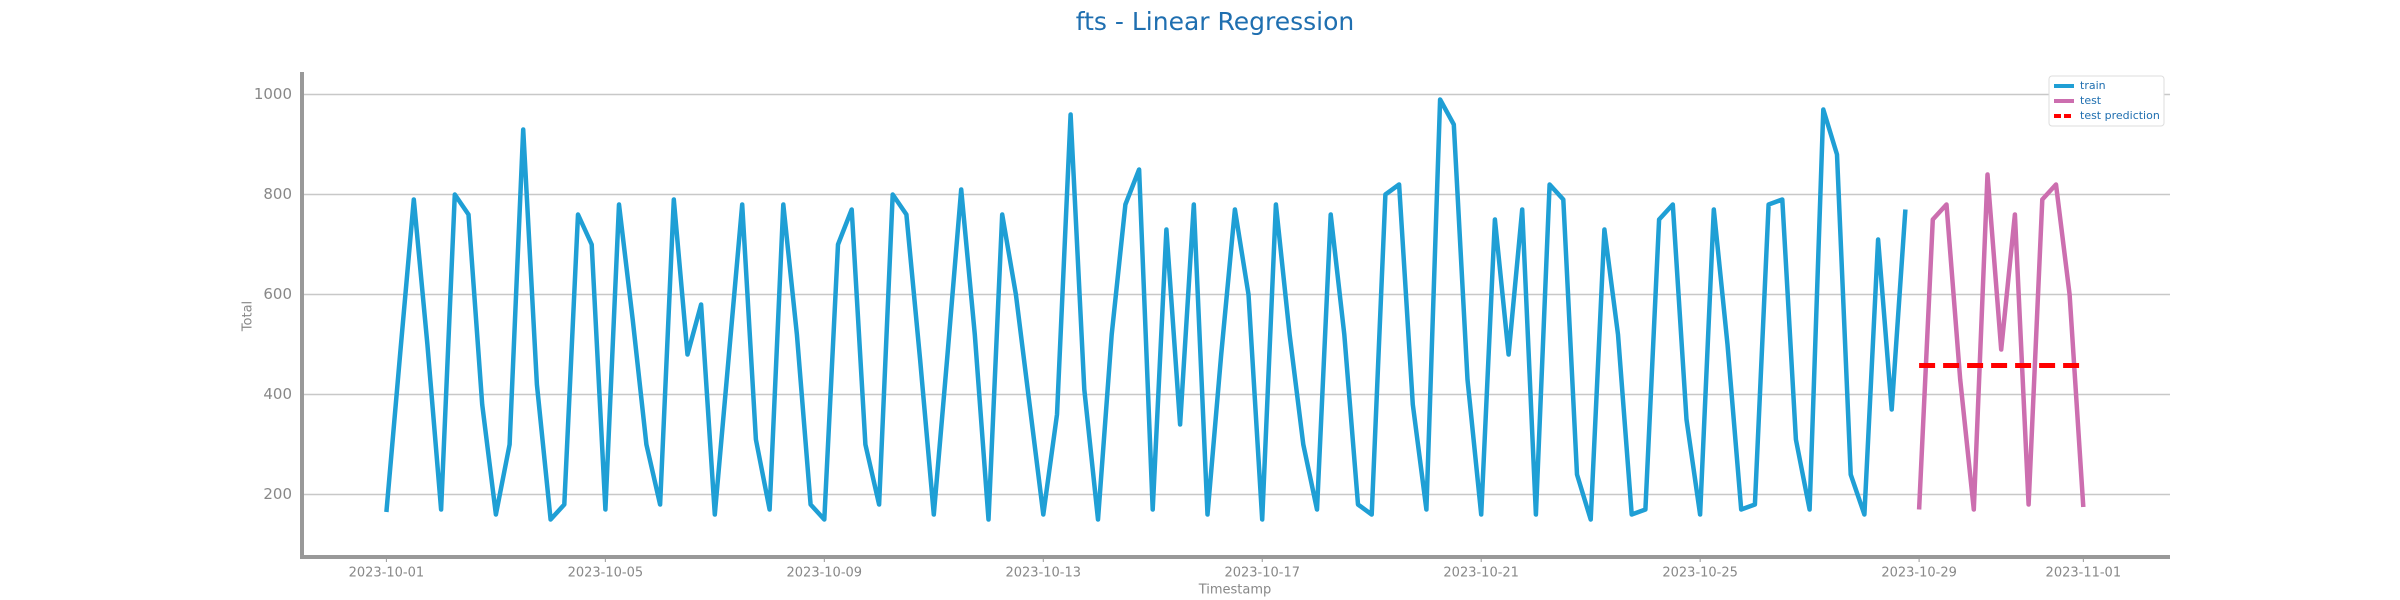 The height and width of the screenshot is (600, 2400). What do you see at coordinates (2106, 101) in the screenshot?
I see `legend-box` at bounding box center [2106, 101].